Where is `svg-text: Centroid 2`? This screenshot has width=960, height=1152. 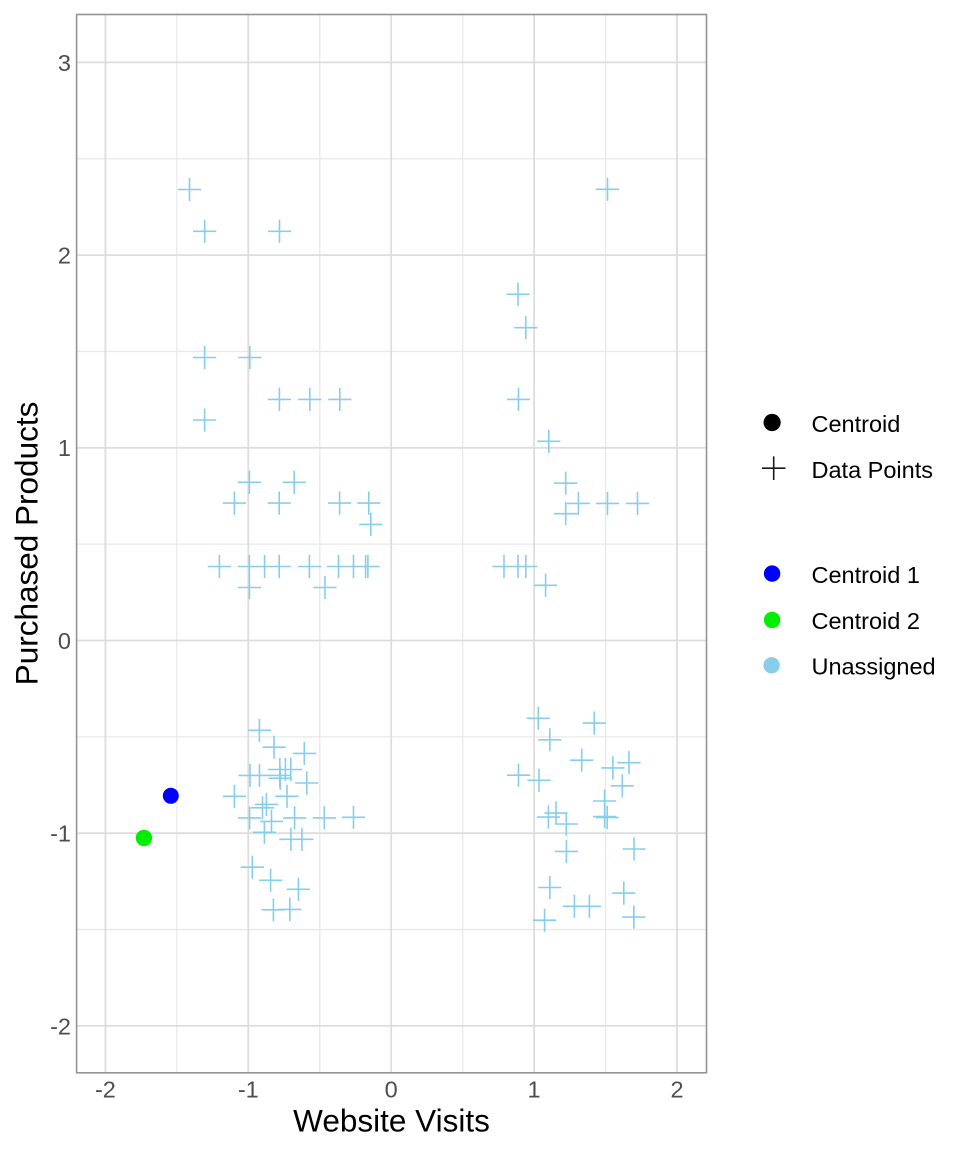
svg-text: Centroid 2 is located at coordinates (866, 621).